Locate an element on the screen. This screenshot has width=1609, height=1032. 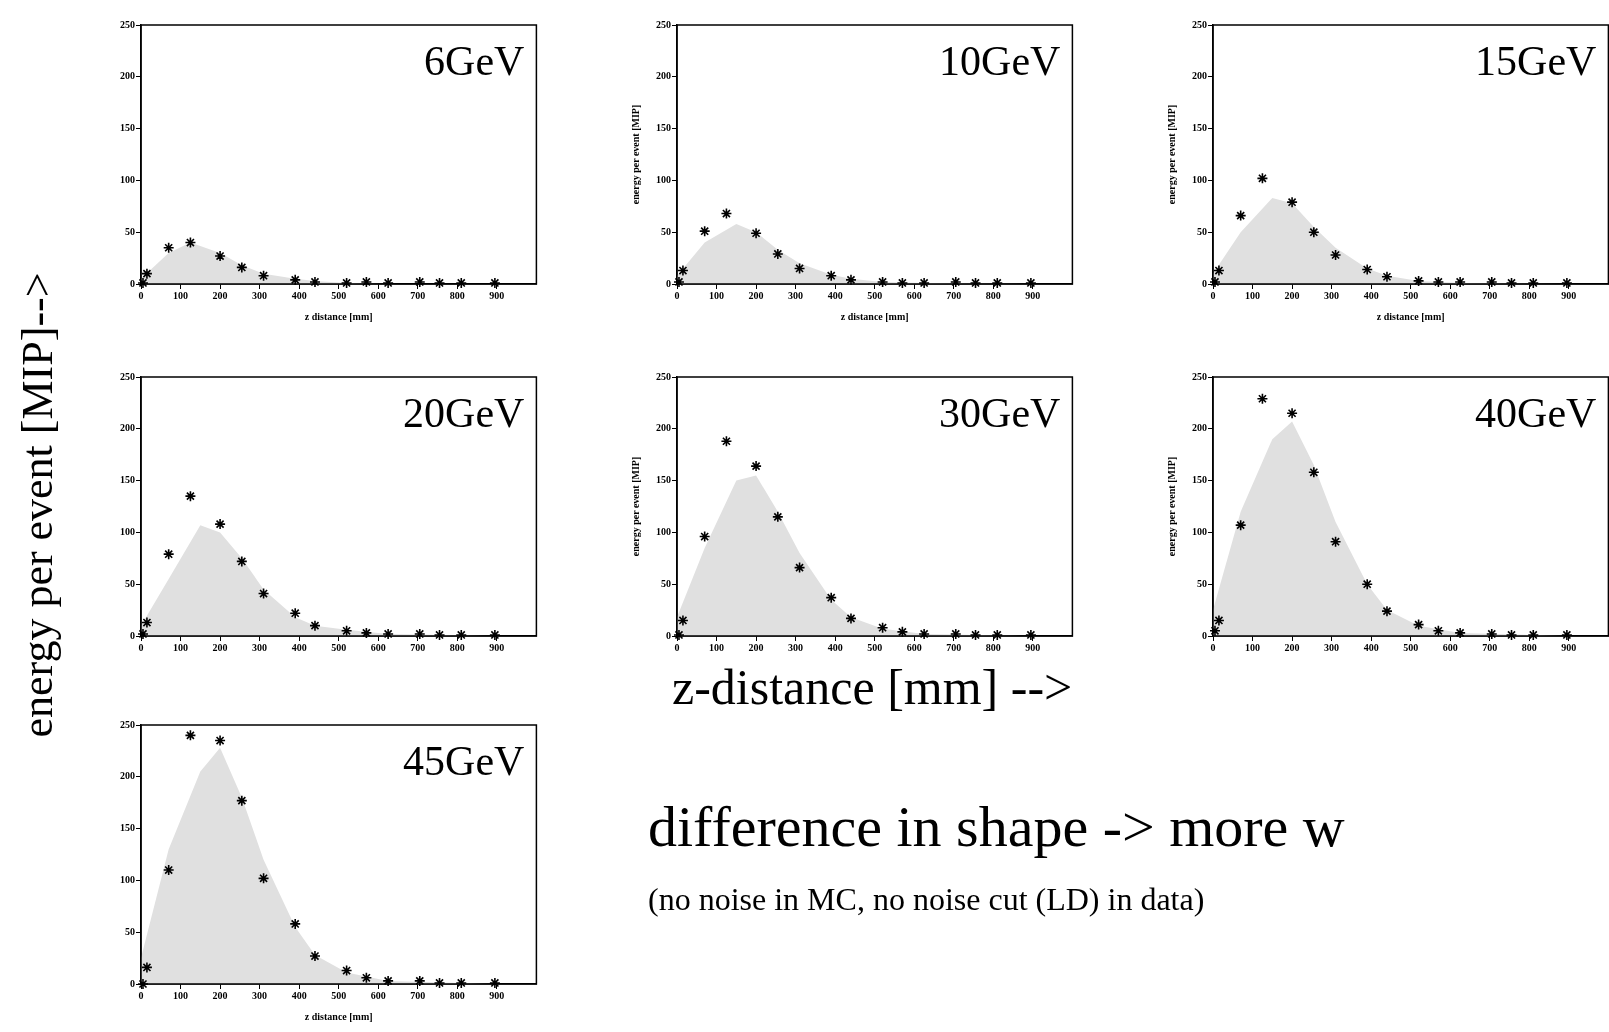
chart-title: 45GeV is located at coordinates (464, 761).